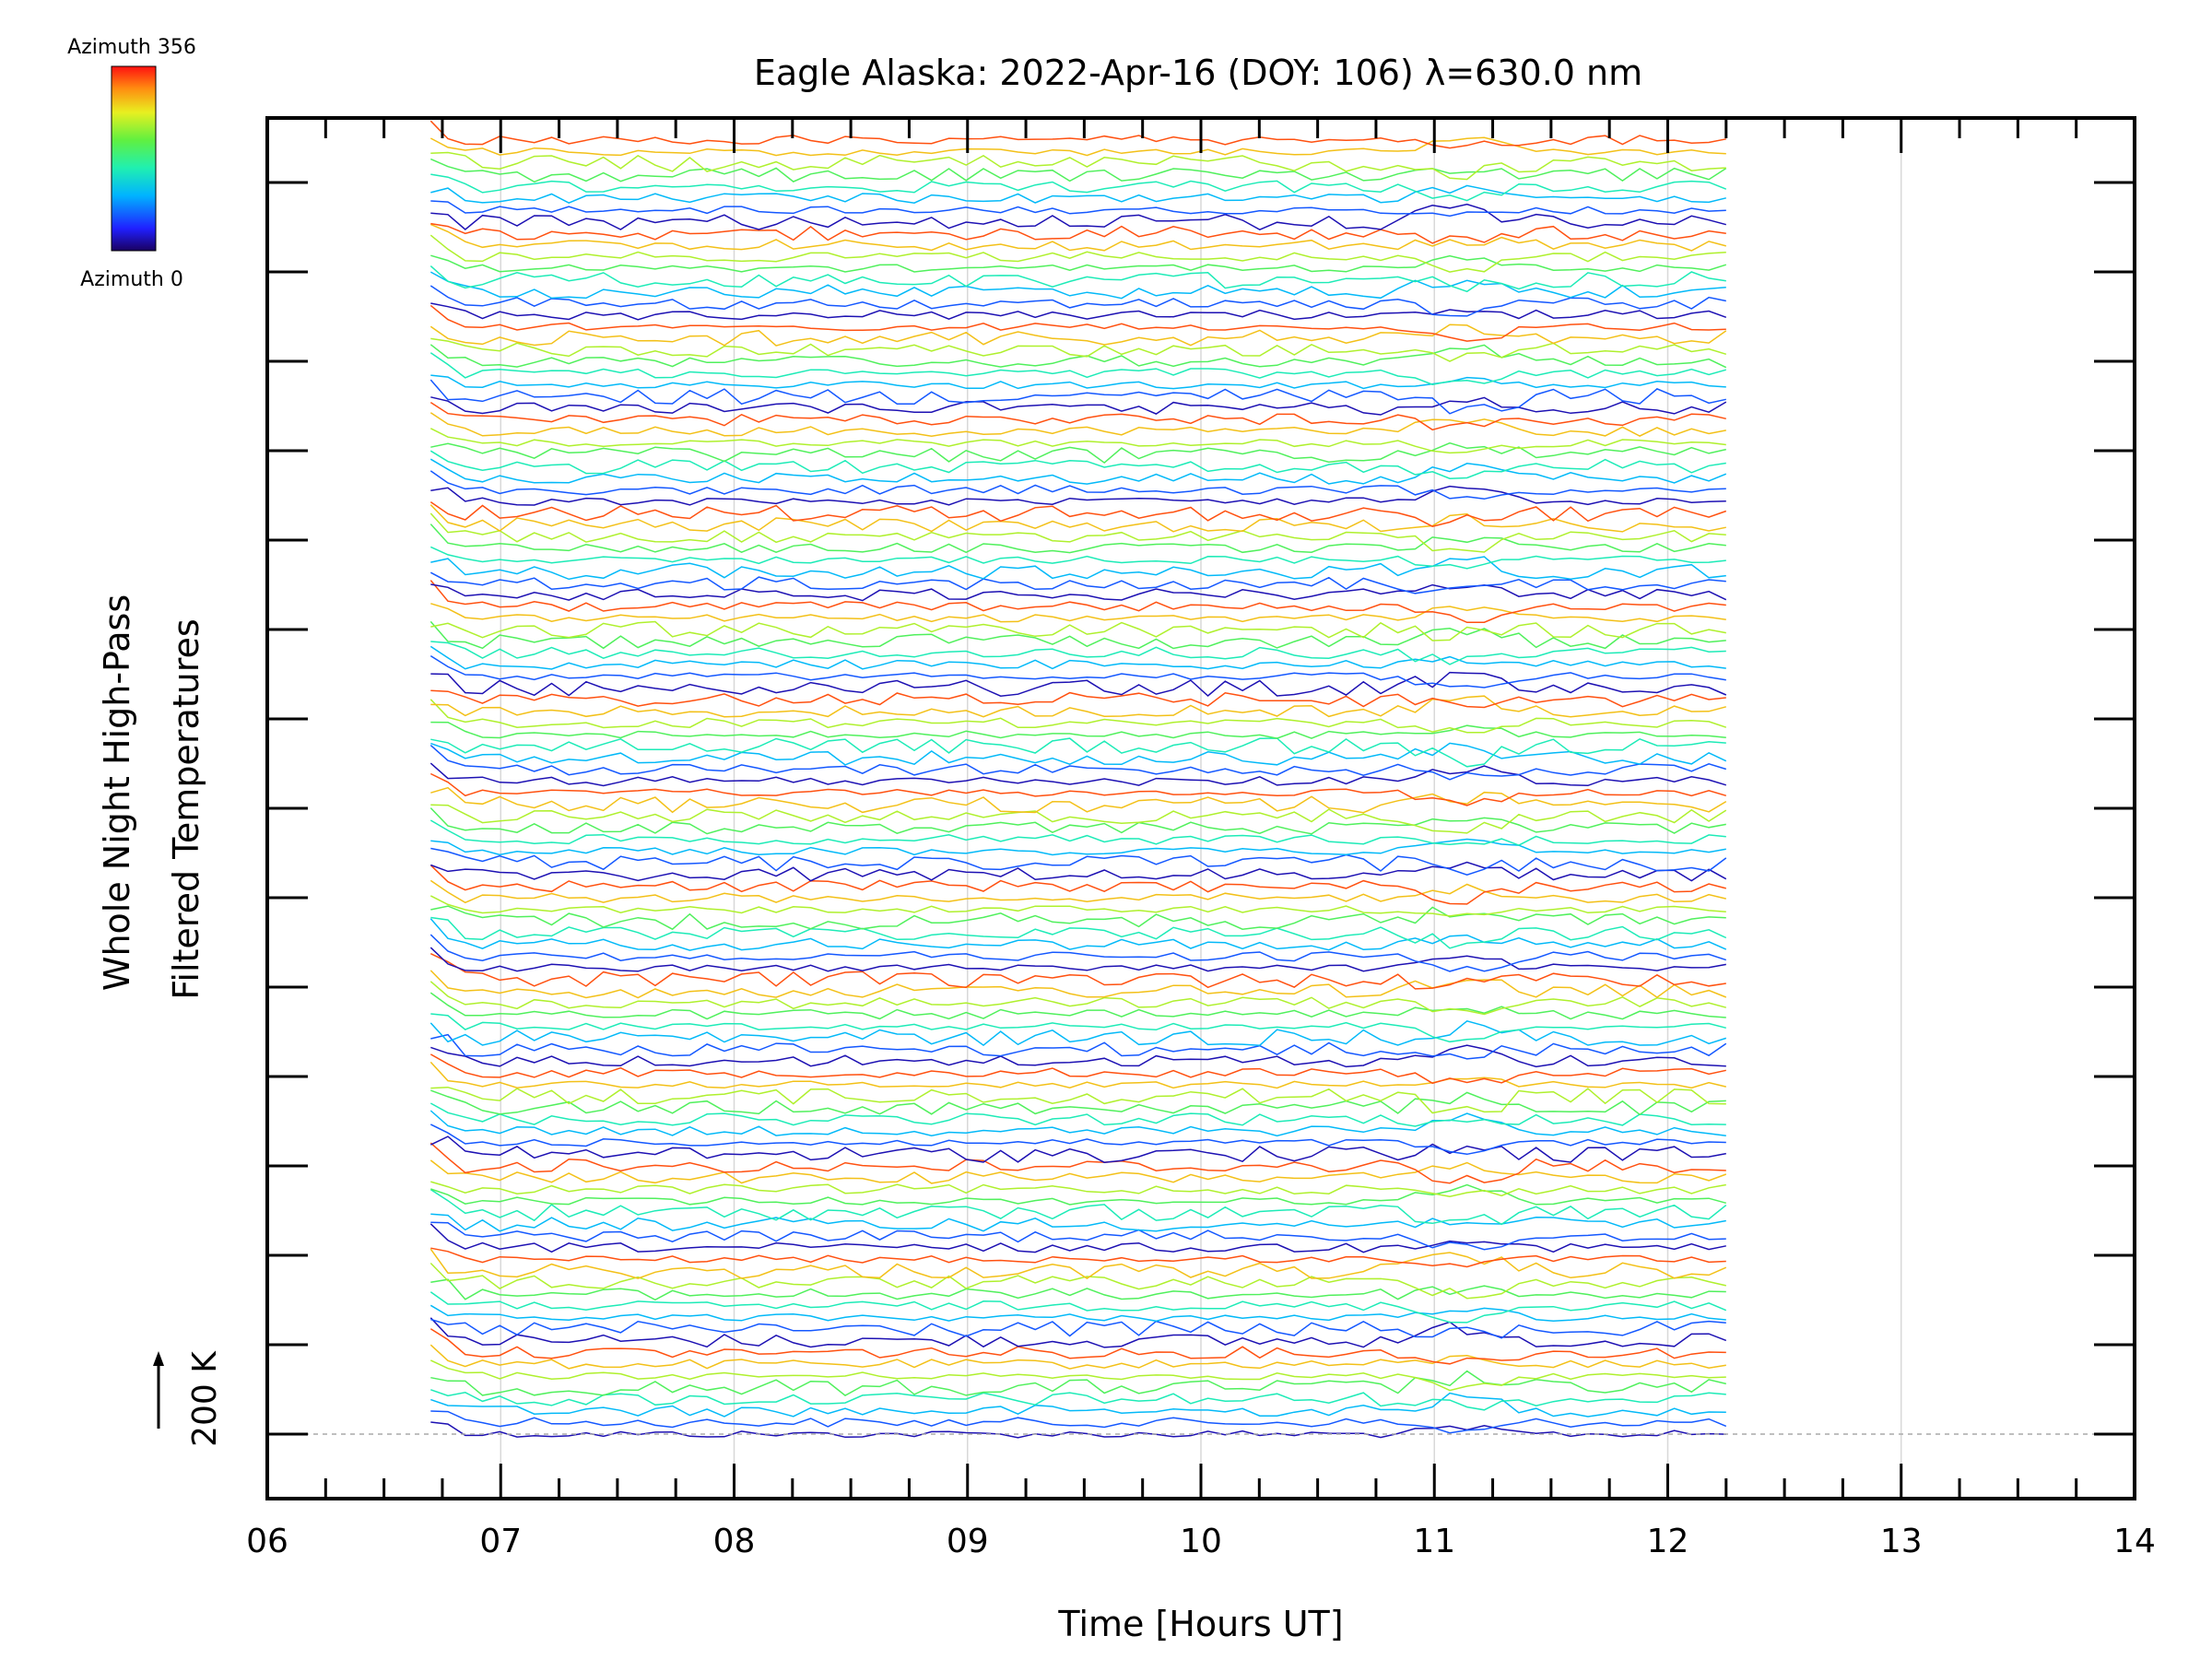 This screenshot has height=1659, width=2212. I want to click on colorbar, so click(134, 158).